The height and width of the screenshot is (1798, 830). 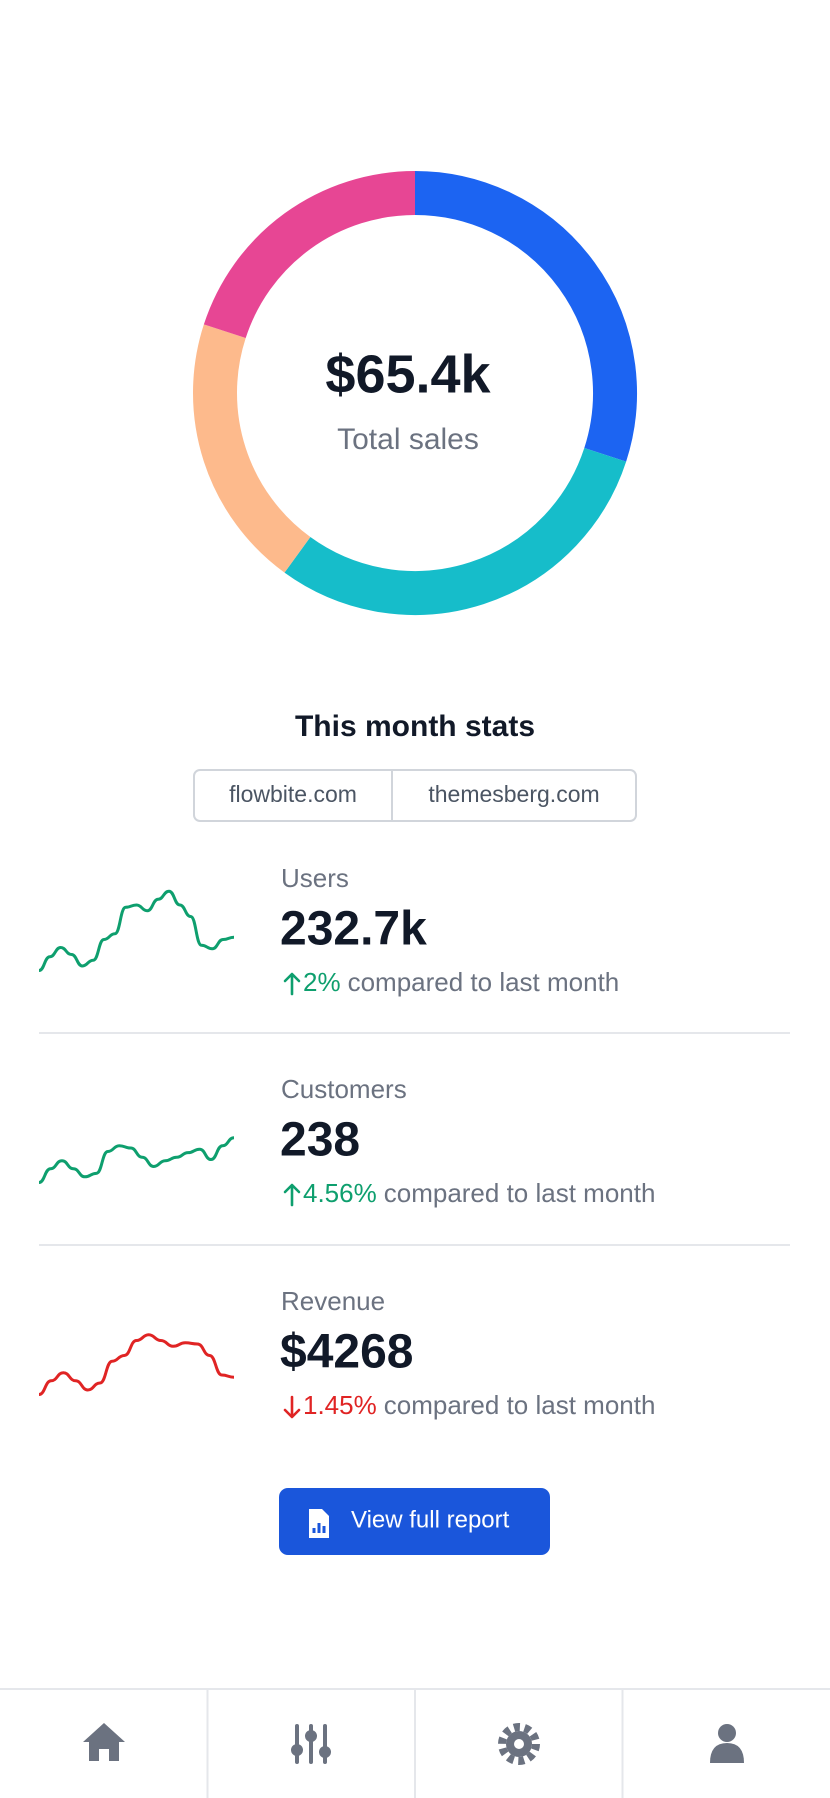 I want to click on stat-change: 2%, so click(x=322, y=982).